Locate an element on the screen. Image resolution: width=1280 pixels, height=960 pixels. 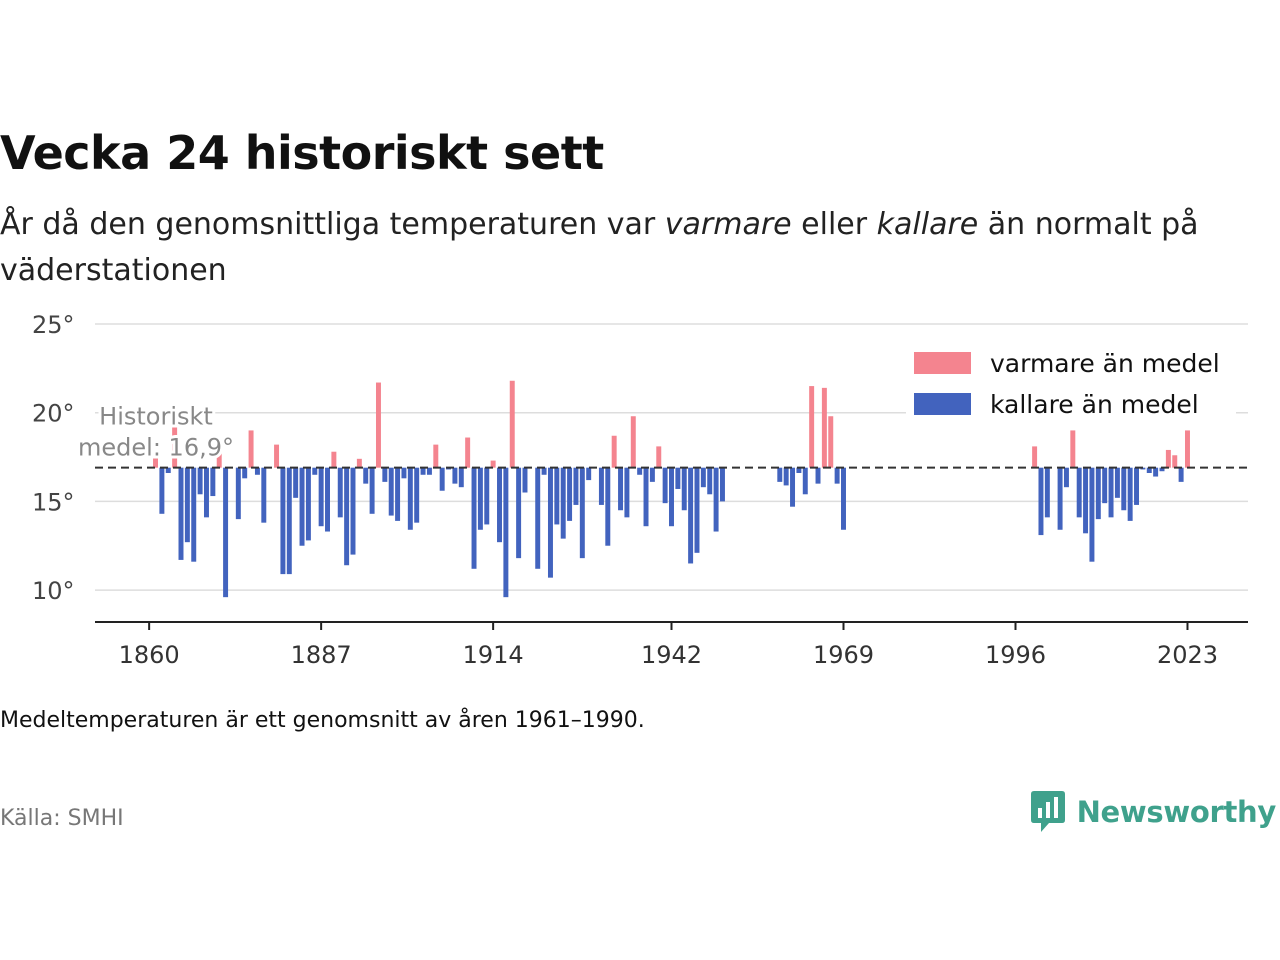
y-axis: 10° 15° 20° 25° is located at coordinates (53, 458).